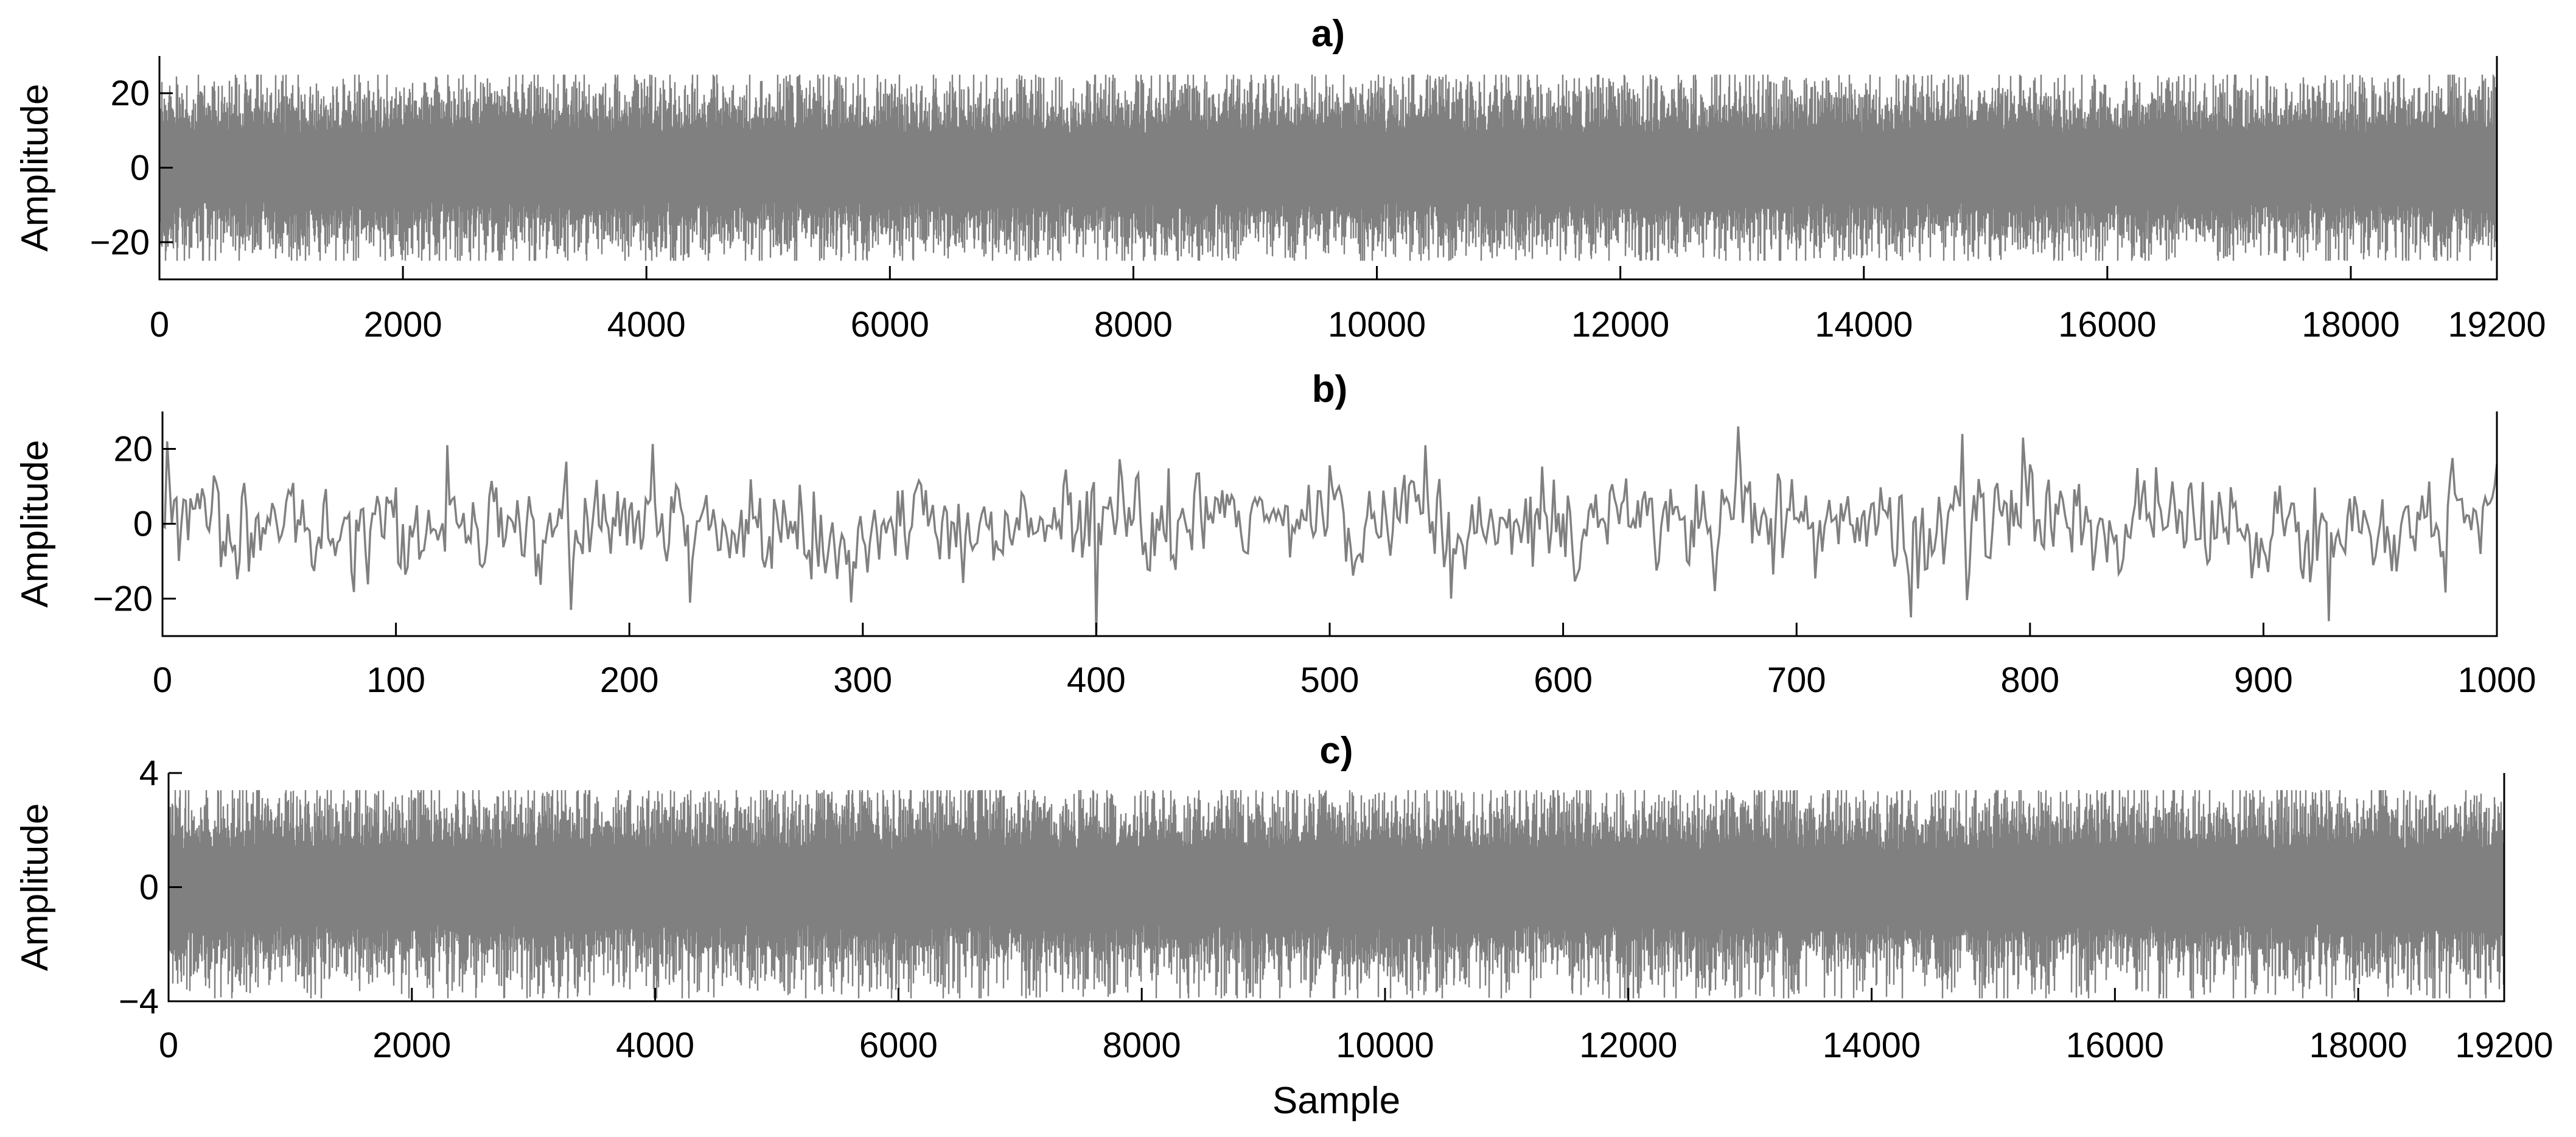  I want to click on panel-b-x-tick-label: 500, so click(1330, 680).